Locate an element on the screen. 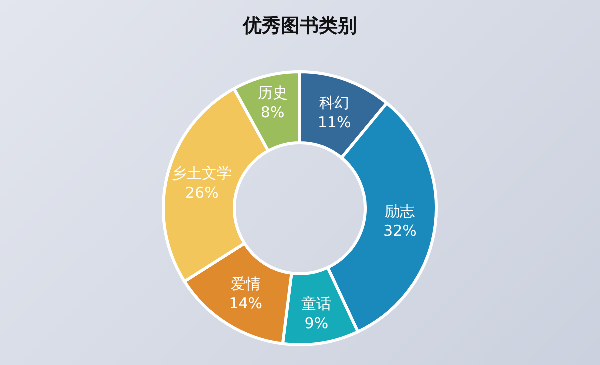  data-label: 32% is located at coordinates (400, 231).